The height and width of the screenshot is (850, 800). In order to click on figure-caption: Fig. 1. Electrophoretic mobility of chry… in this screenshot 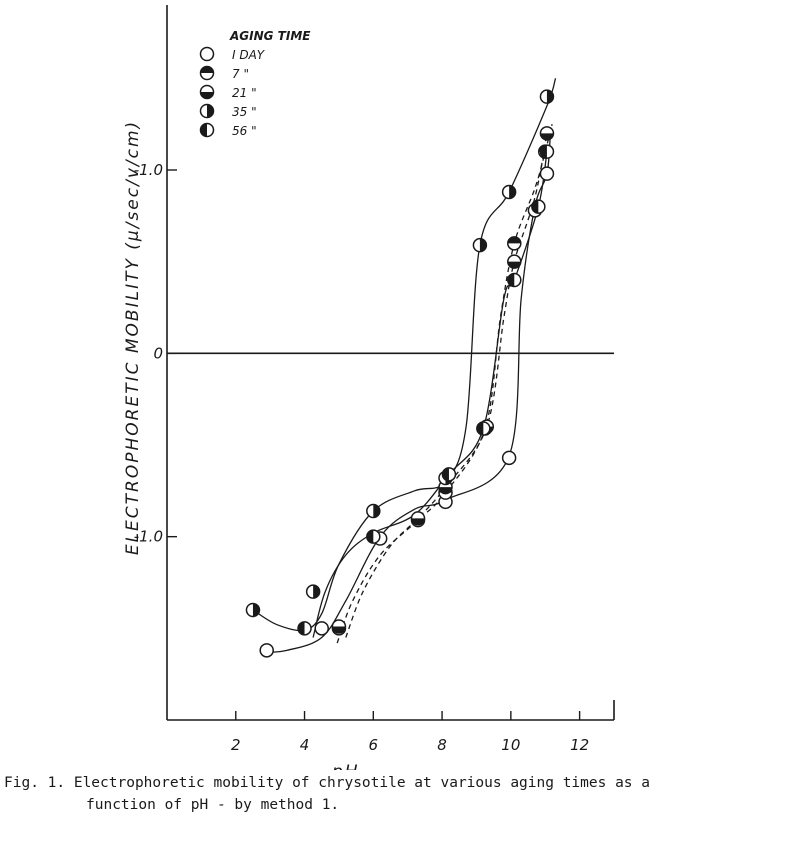, I will do `click(400, 794)`.